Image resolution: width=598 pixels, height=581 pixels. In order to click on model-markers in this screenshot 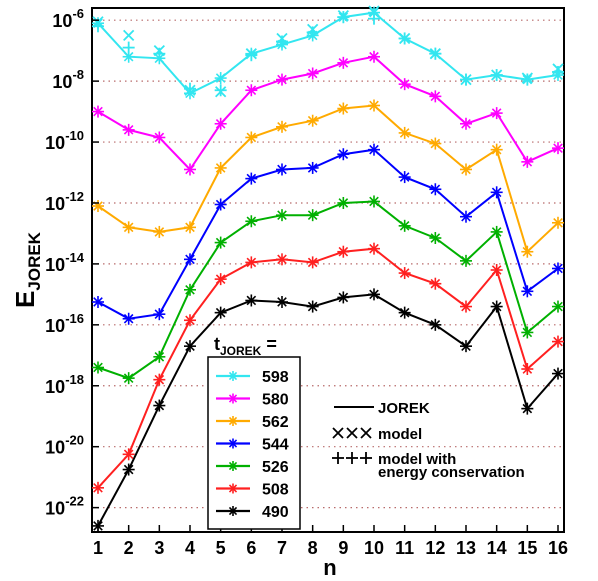, I will do `click(328, 51)`.